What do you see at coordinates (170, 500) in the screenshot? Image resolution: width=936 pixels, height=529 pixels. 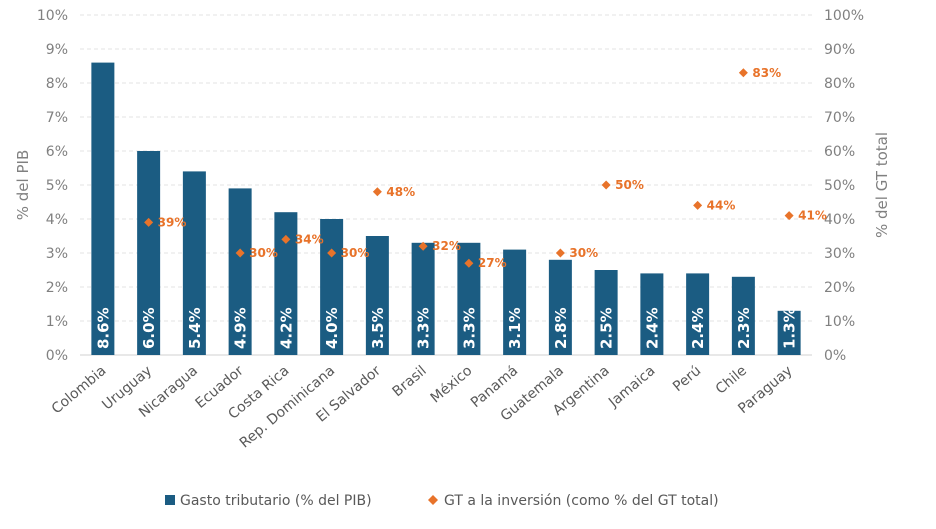 I see `legend-bar-swatch` at bounding box center [170, 500].